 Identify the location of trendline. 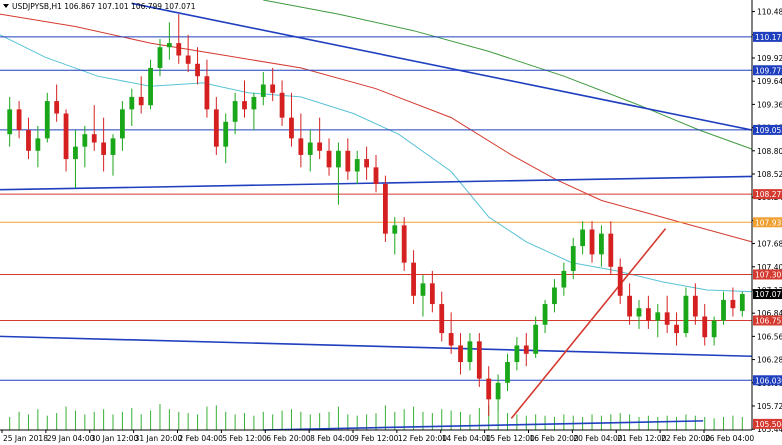
(588, 323).